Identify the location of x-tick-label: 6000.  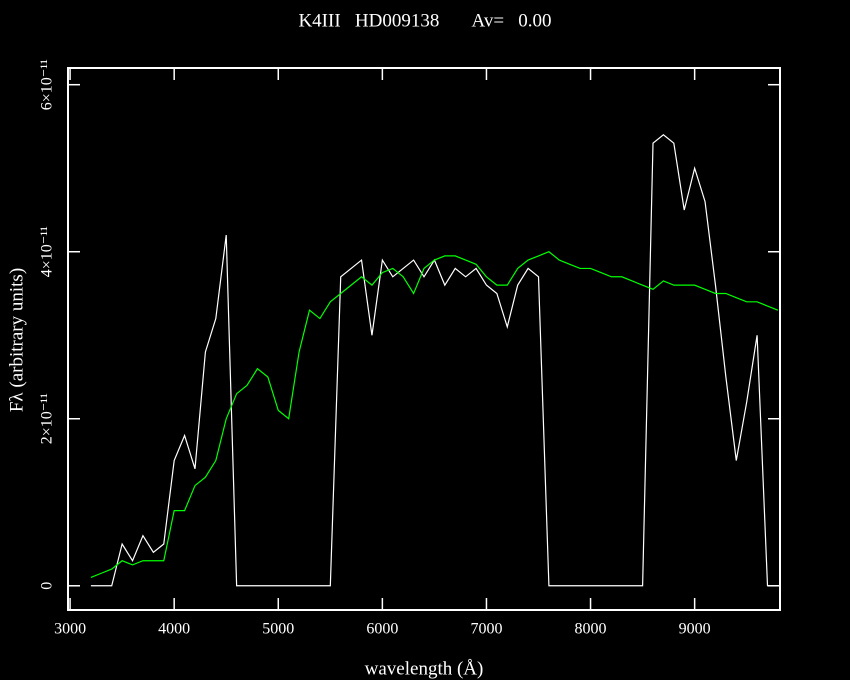
(382, 629).